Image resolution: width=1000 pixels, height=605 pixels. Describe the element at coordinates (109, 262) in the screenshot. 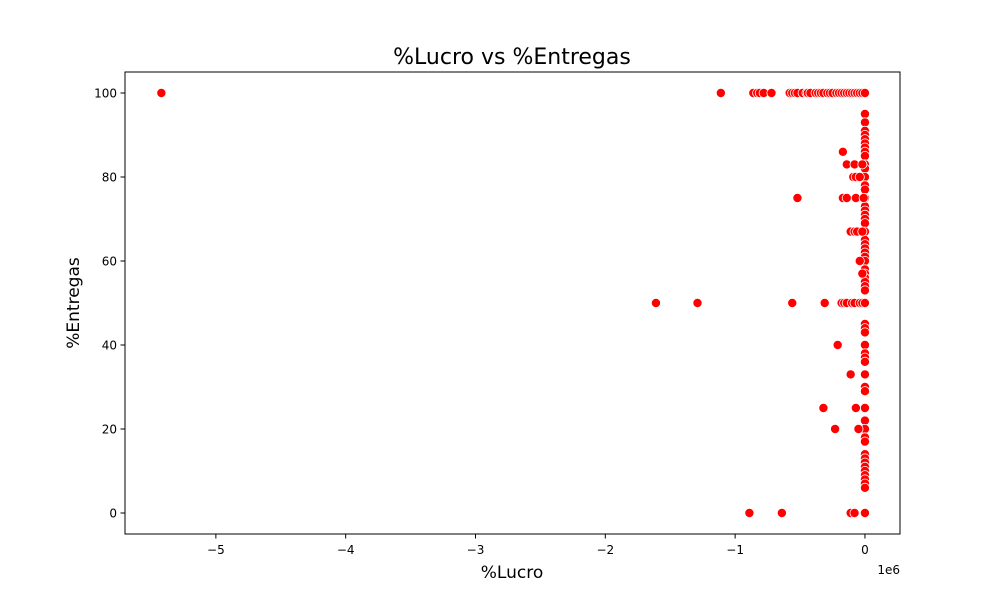

I see `y-tick-label: 60` at that location.